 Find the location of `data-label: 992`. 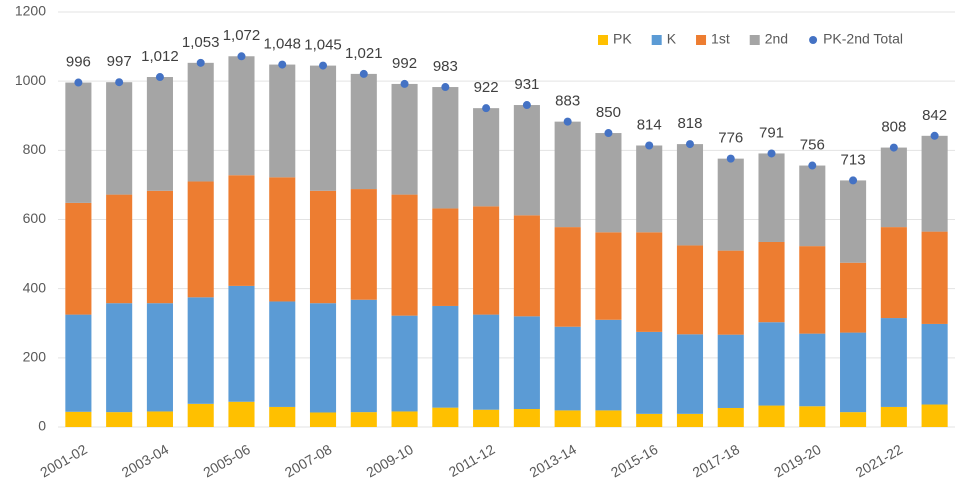

data-label: 992 is located at coordinates (404, 63).